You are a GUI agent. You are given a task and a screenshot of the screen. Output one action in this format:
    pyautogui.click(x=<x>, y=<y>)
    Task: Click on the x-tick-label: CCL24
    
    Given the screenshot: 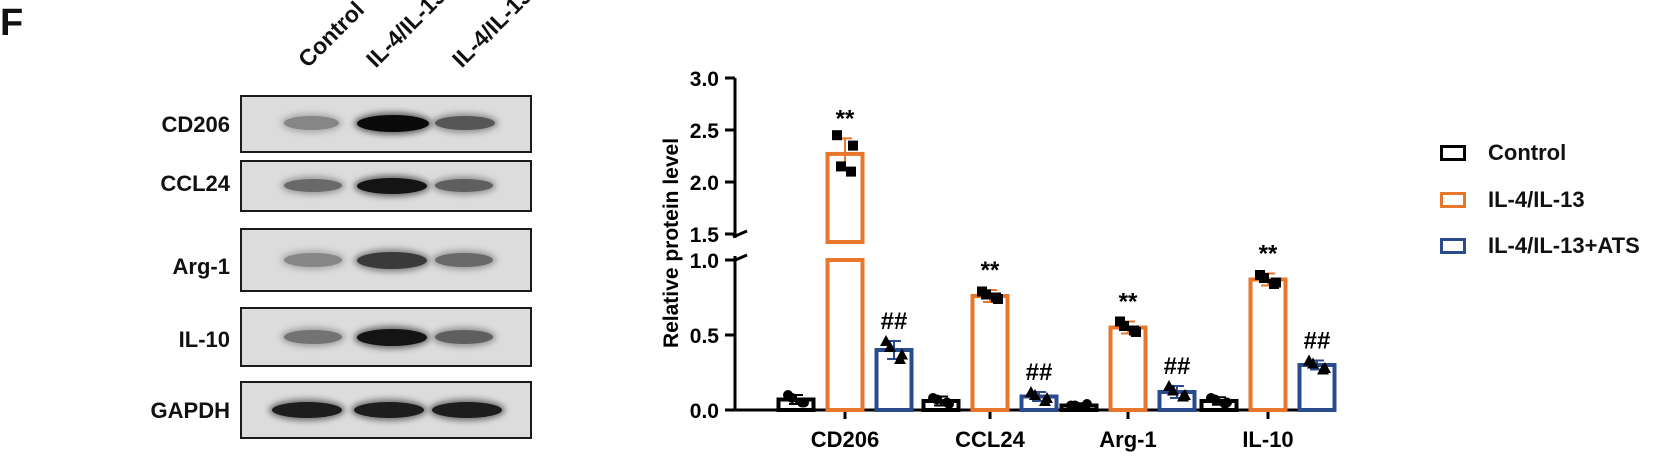 What is the action you would take?
    pyautogui.click(x=990, y=439)
    